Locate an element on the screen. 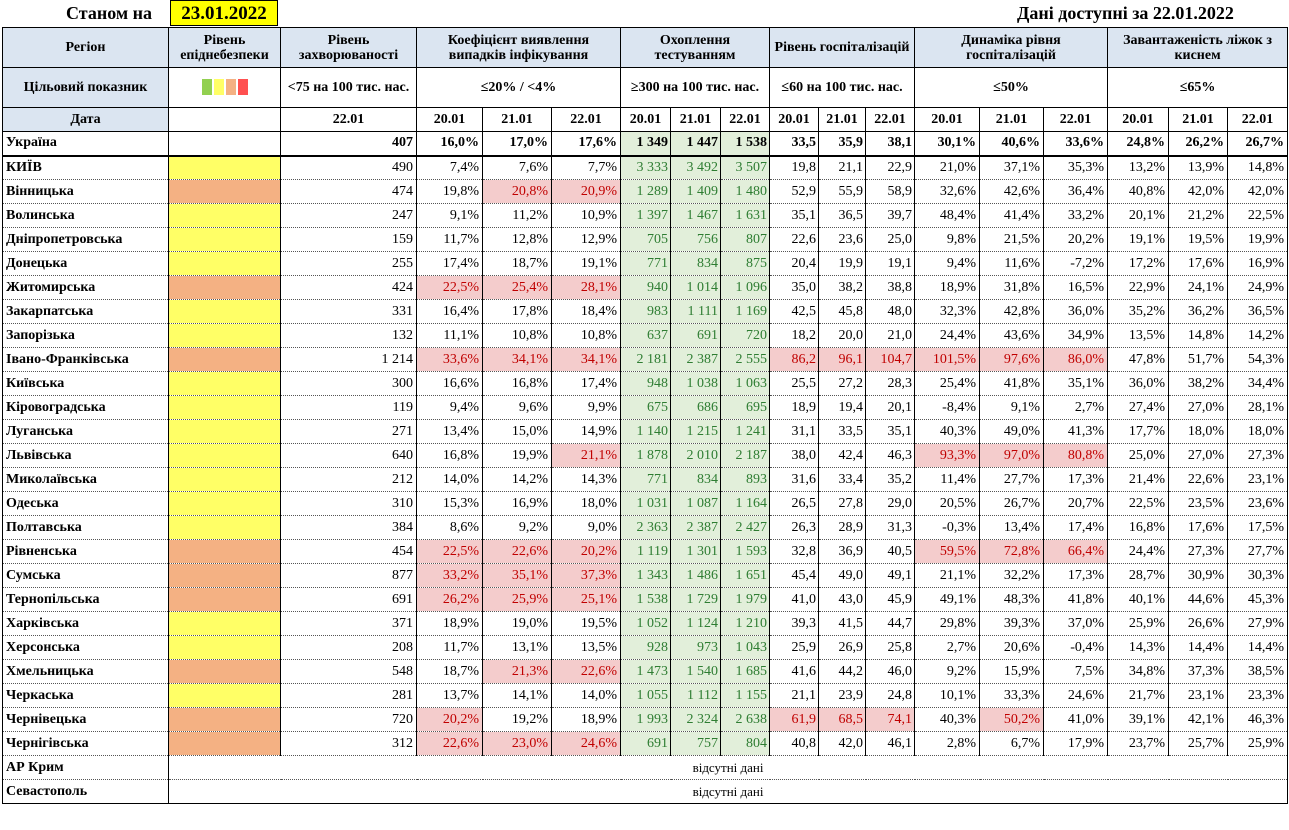  oxygen-cell: 47,8% is located at coordinates (1138, 359).